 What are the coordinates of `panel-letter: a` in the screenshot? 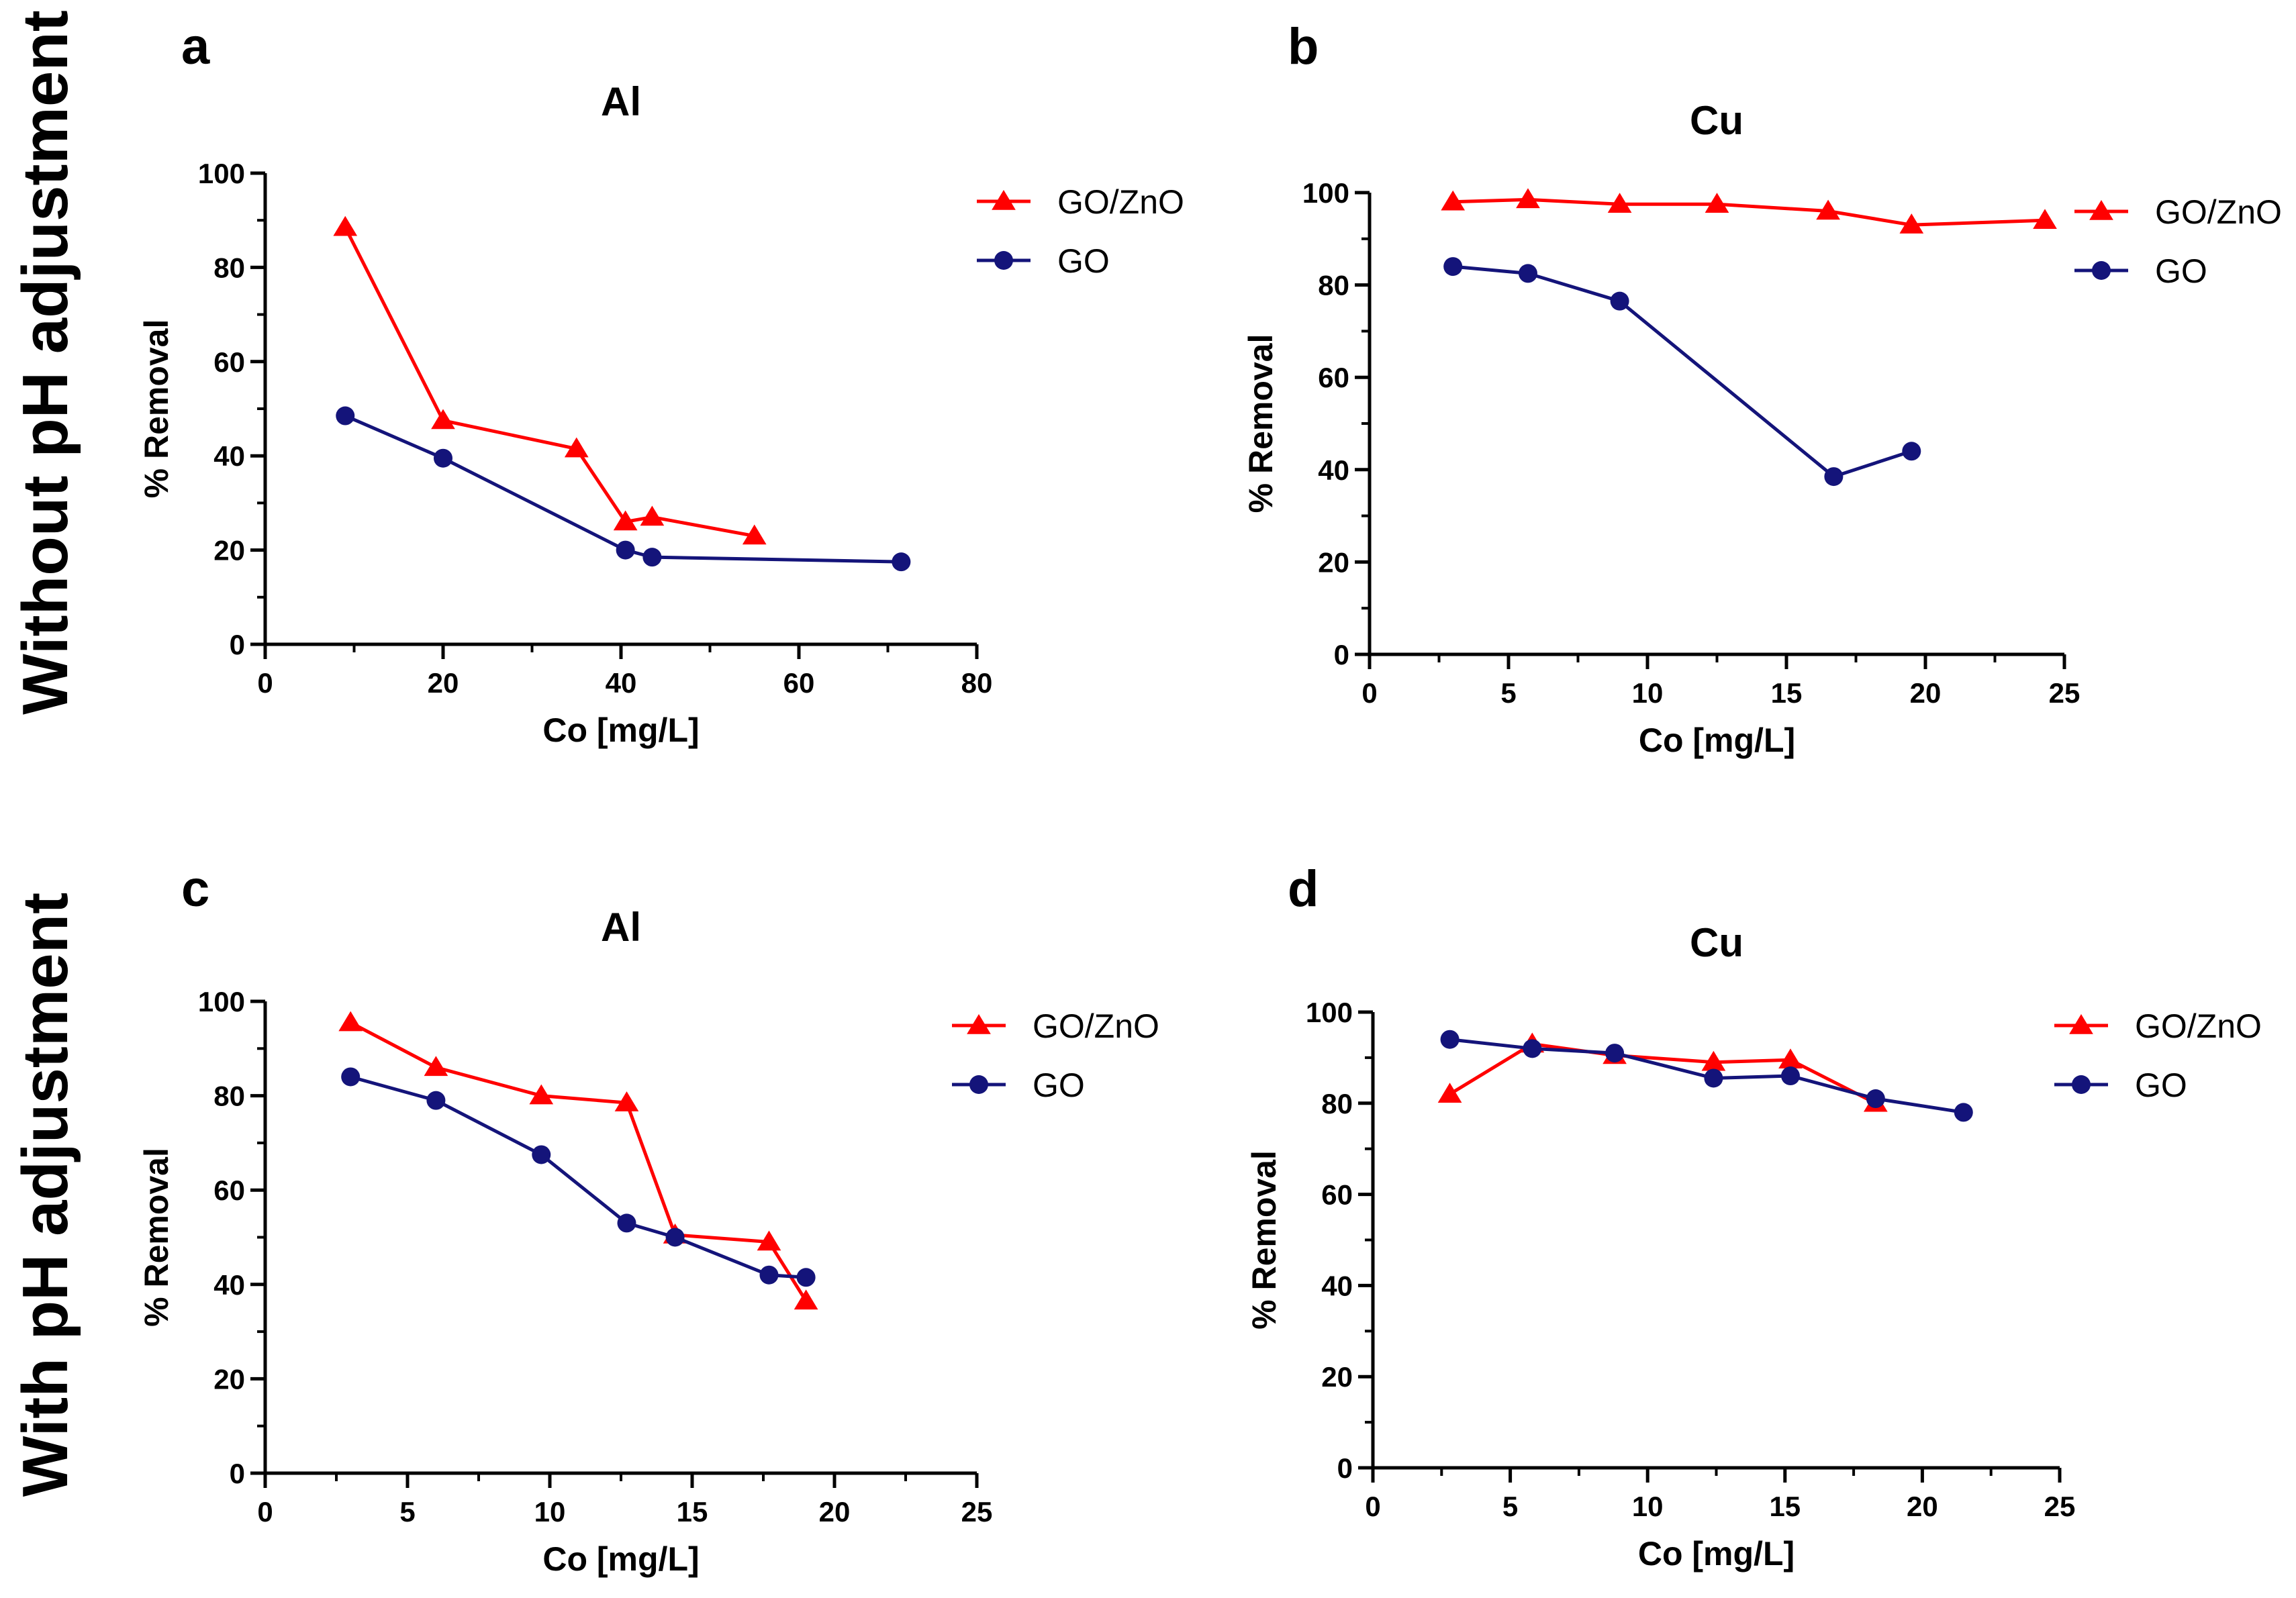 It's located at (196, 46).